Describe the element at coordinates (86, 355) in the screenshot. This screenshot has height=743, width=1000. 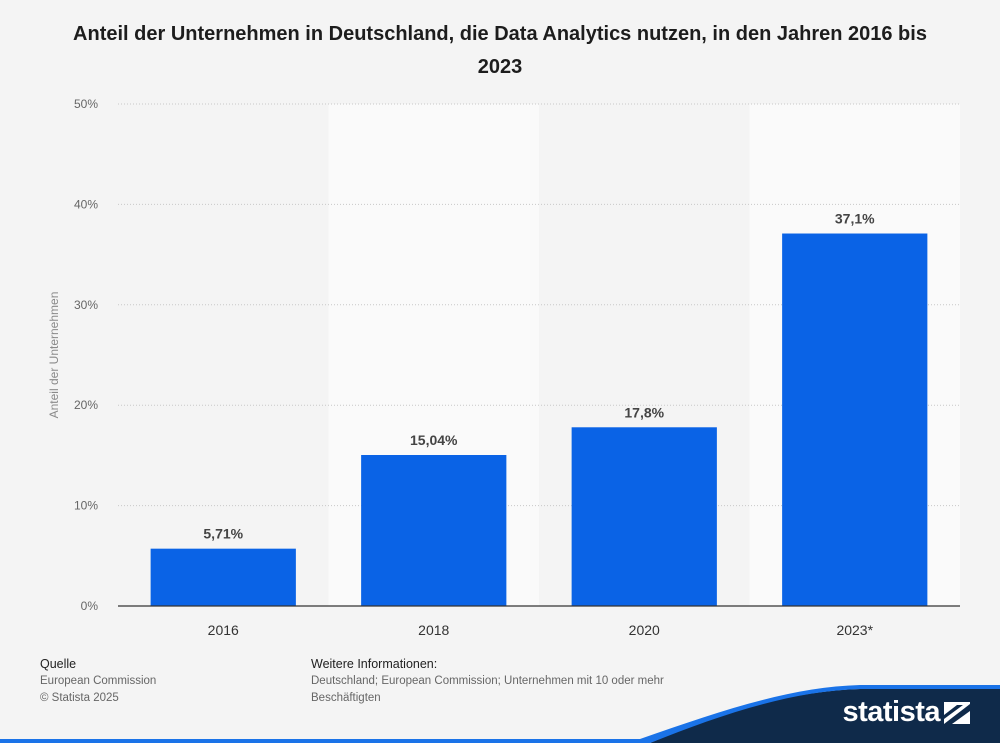
I see `y-axis-ticks: 0% 10% 20% 30% 40% 50%` at that location.